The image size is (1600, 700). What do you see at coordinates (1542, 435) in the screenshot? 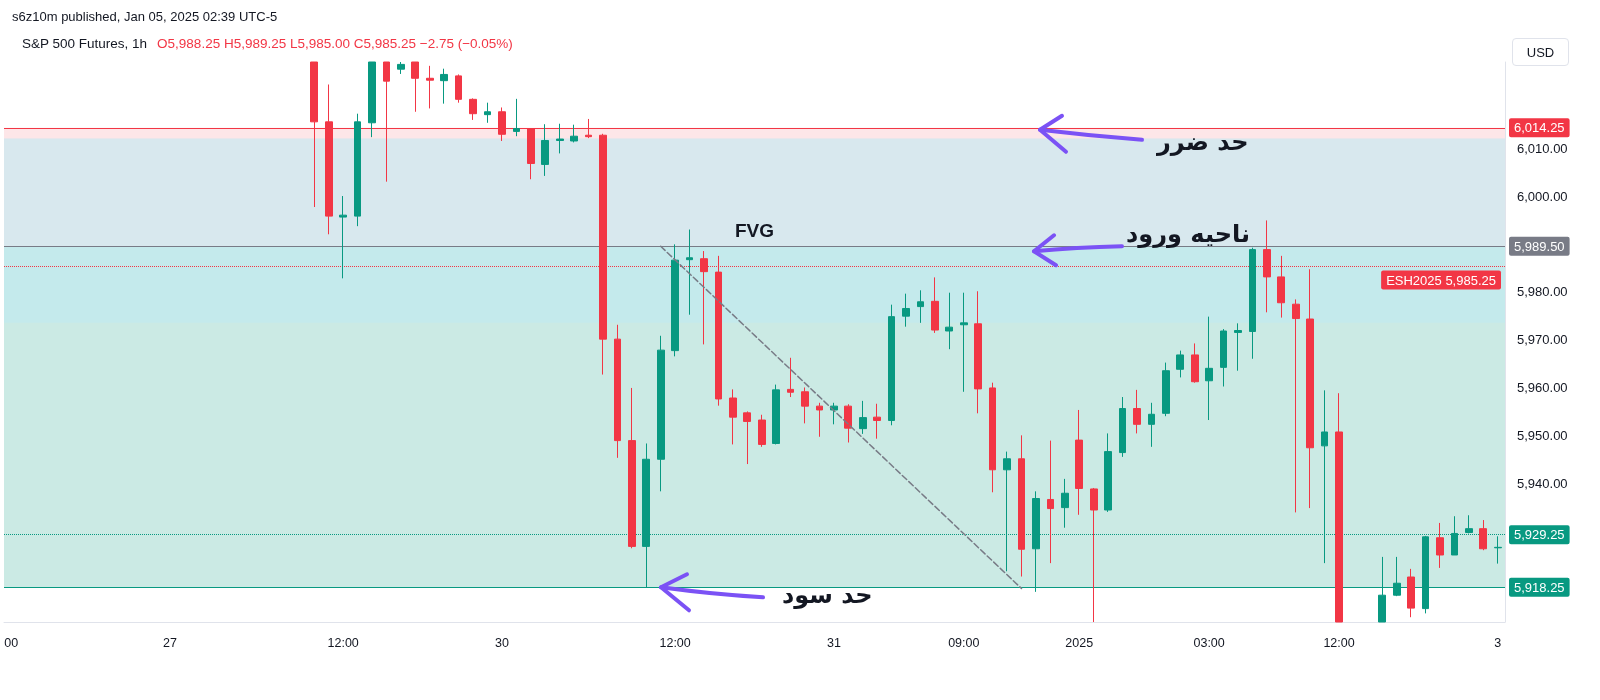
I see `y-tick-label: 5,950.00` at bounding box center [1542, 435].